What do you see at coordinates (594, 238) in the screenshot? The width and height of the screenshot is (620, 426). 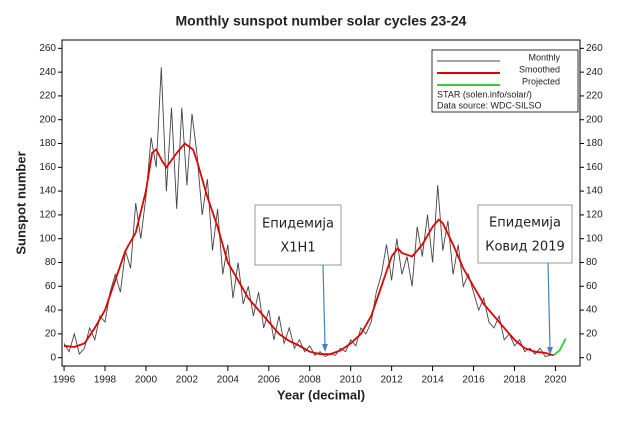 I see `y2-tick-label: 100` at bounding box center [594, 238].